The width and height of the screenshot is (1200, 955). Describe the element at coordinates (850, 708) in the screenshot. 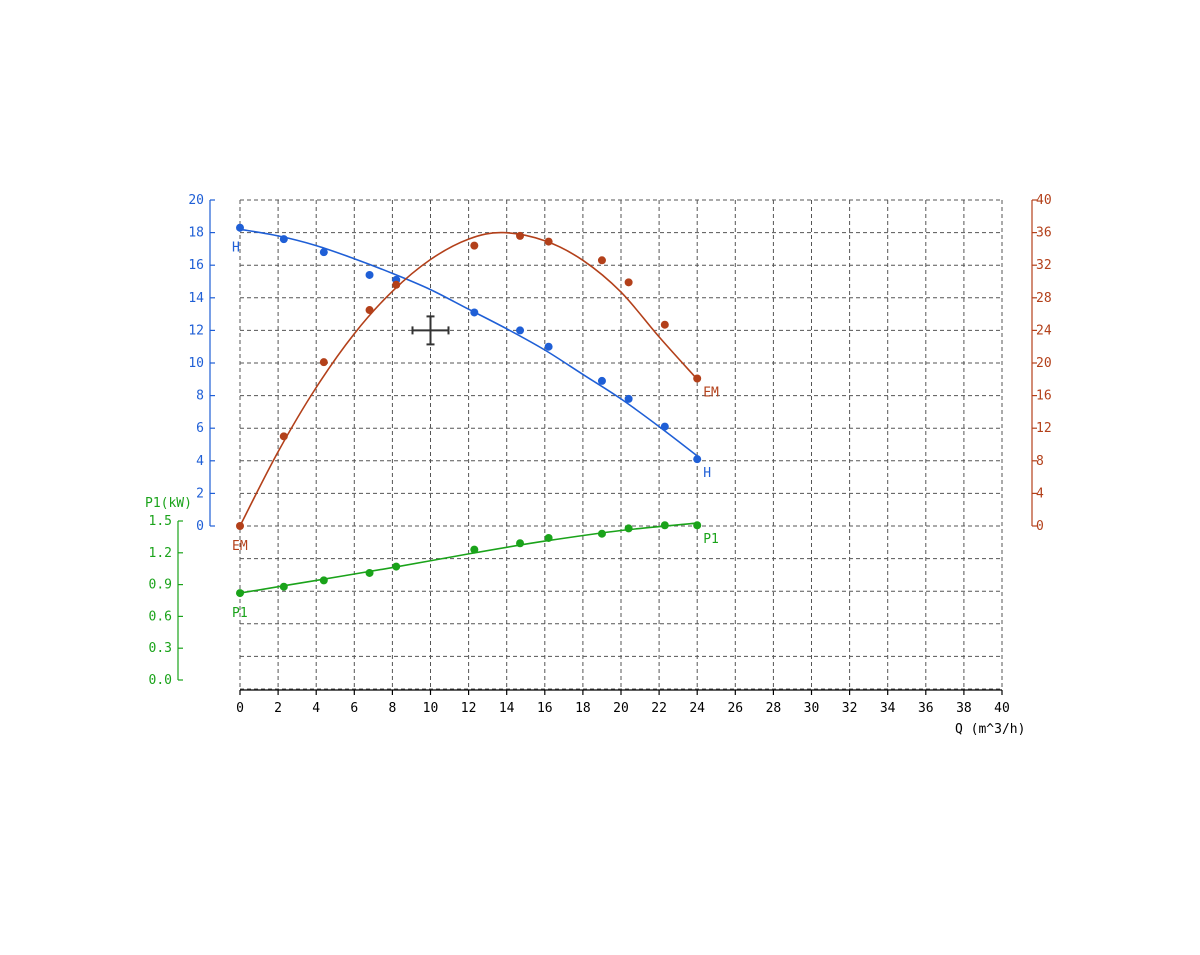

I see `x-axis-tick-label: 32` at that location.